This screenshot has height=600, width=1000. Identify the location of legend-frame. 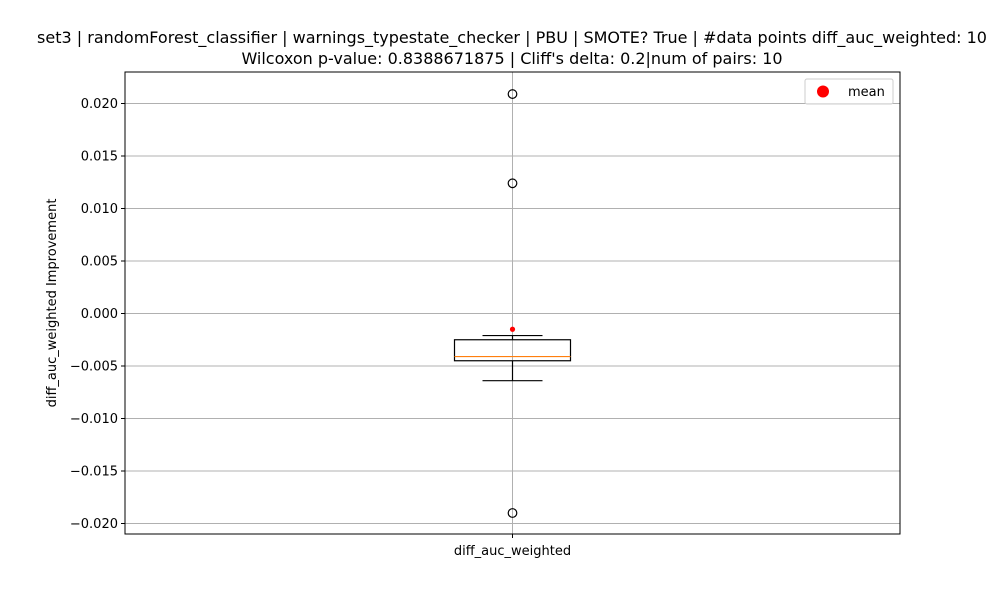
(849, 91).